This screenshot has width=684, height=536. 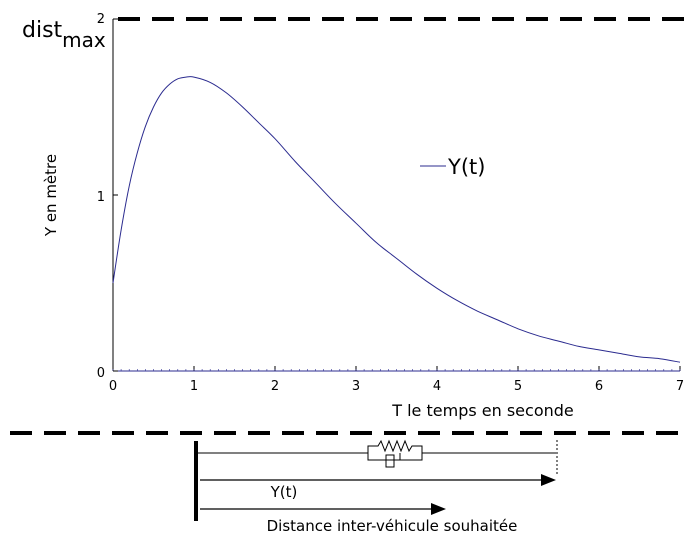 I want to click on legend: Y(t), so click(x=452, y=167).